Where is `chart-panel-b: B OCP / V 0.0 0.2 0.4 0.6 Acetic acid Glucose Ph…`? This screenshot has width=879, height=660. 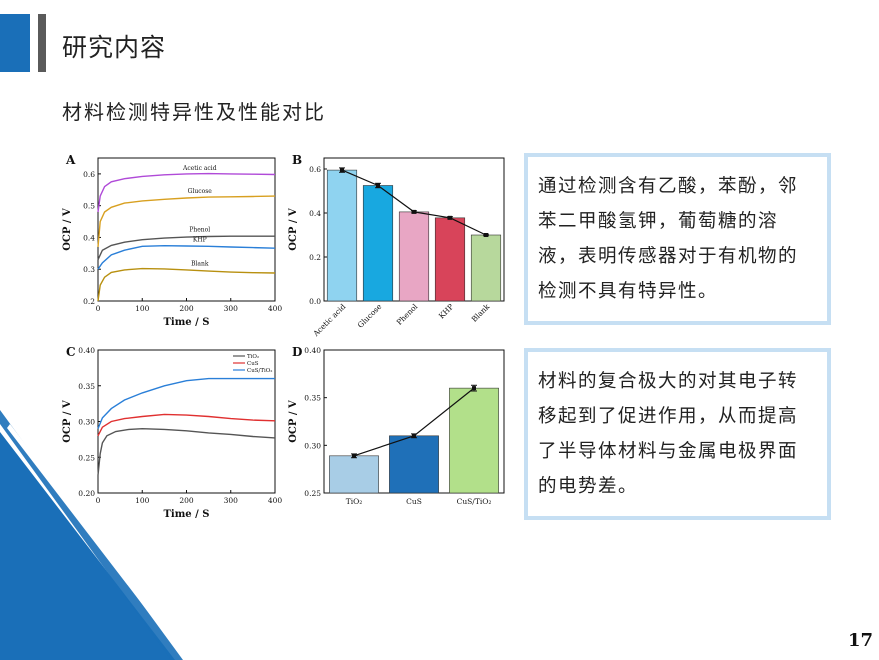 chart-panel-b: B OCP / V 0.0 0.2 0.4 0.6 Acetic acid Glucose Ph… is located at coordinates (396, 246).